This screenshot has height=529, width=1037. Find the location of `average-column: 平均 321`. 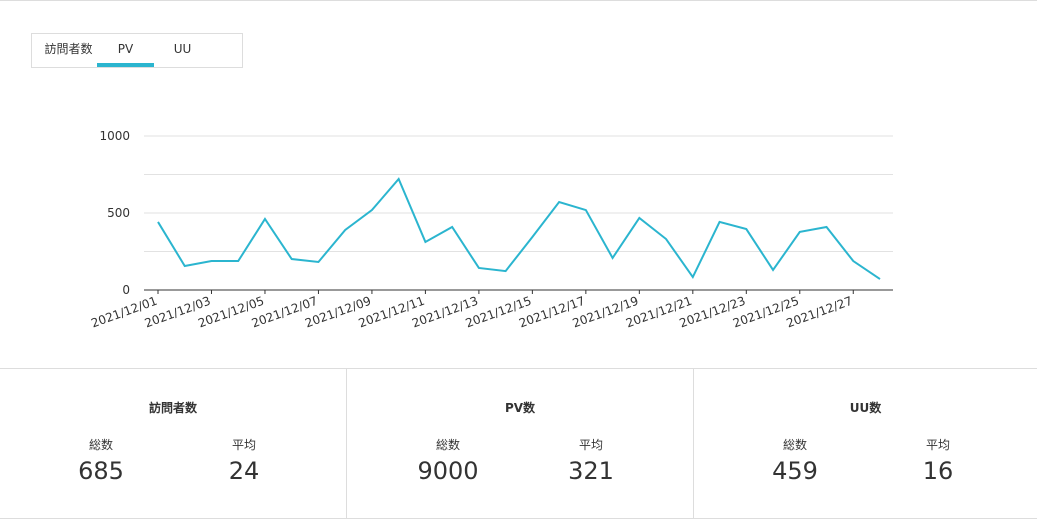

average-column: 平均 321 is located at coordinates (591, 460).